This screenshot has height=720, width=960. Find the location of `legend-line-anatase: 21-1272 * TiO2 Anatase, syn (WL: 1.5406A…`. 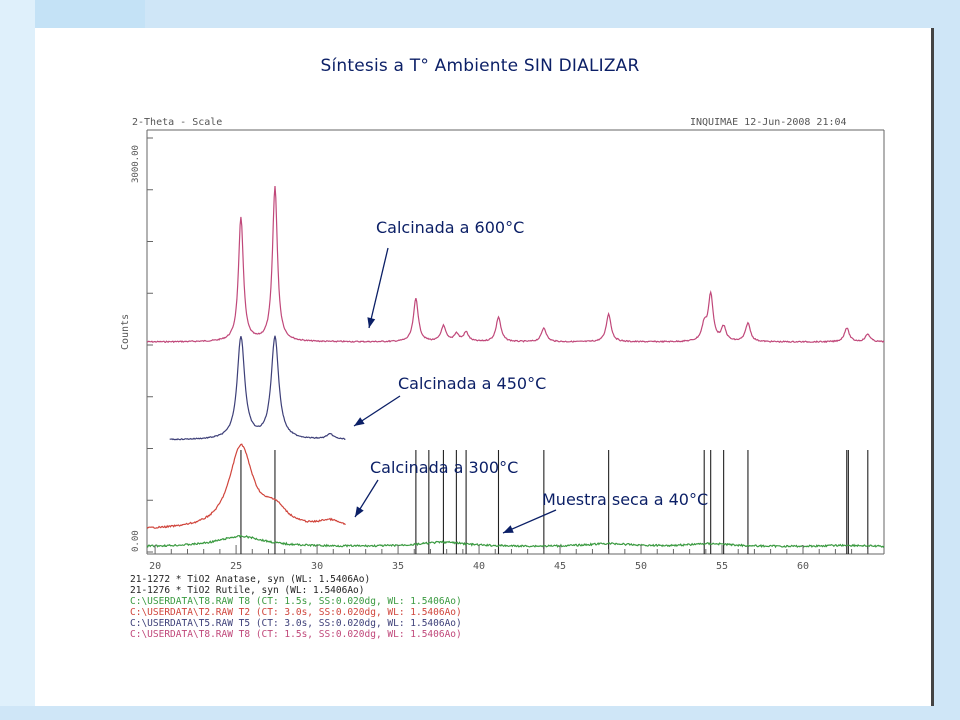

legend-line-anatase: 21-1272 * TiO2 Anatase, syn (WL: 1.5406A… is located at coordinates (250, 579).